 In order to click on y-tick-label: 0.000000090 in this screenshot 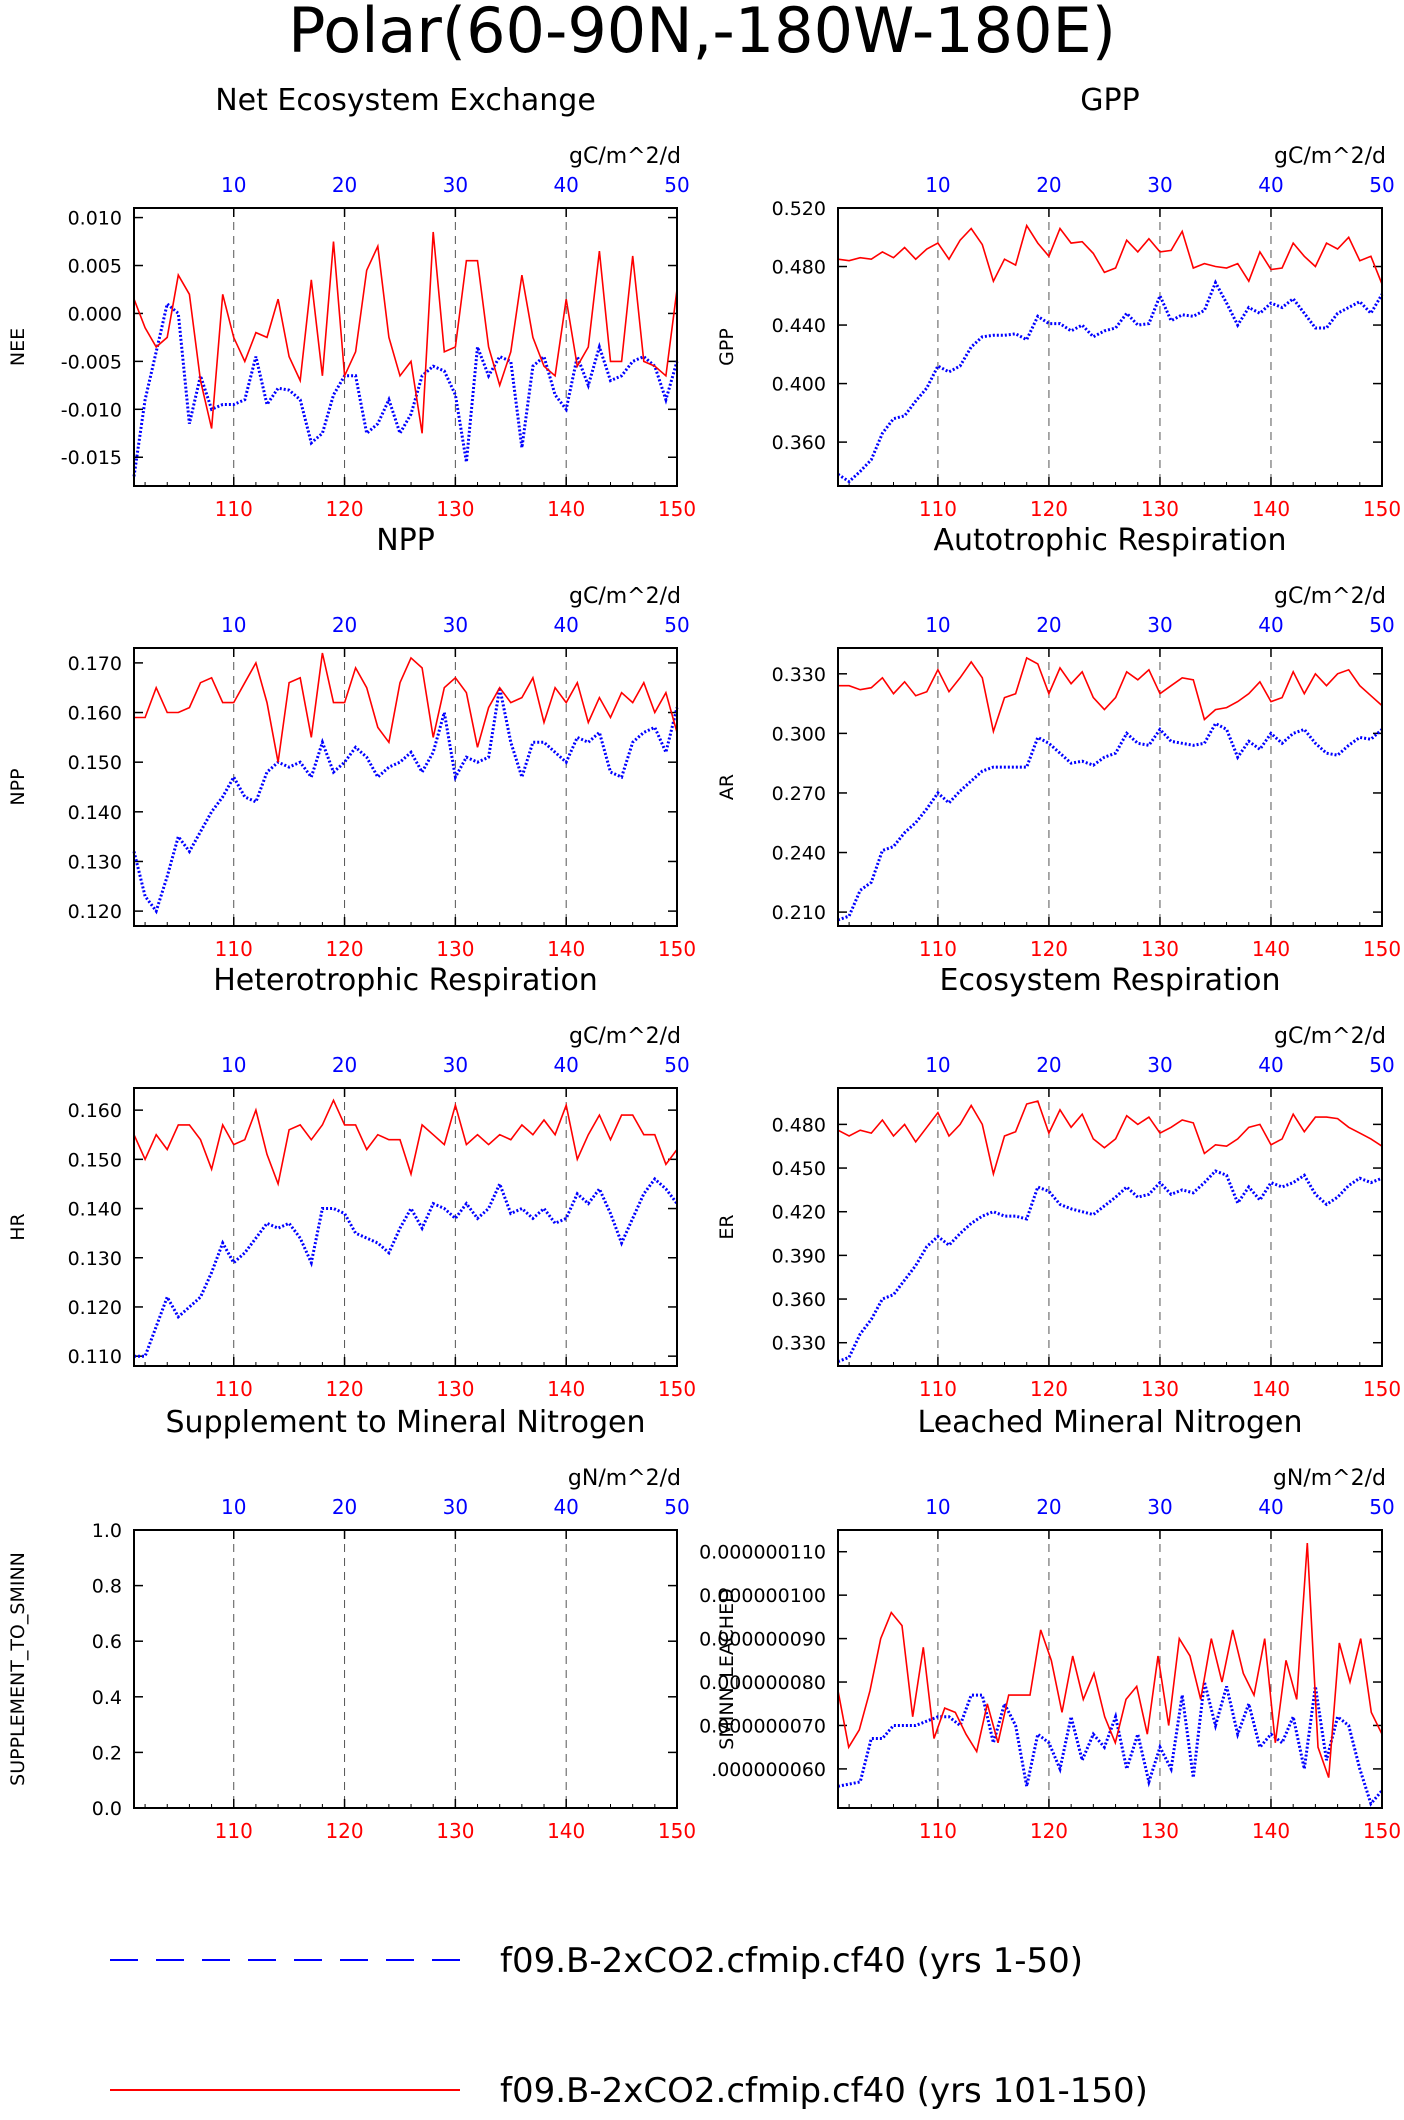, I will do `click(762, 1640)`.